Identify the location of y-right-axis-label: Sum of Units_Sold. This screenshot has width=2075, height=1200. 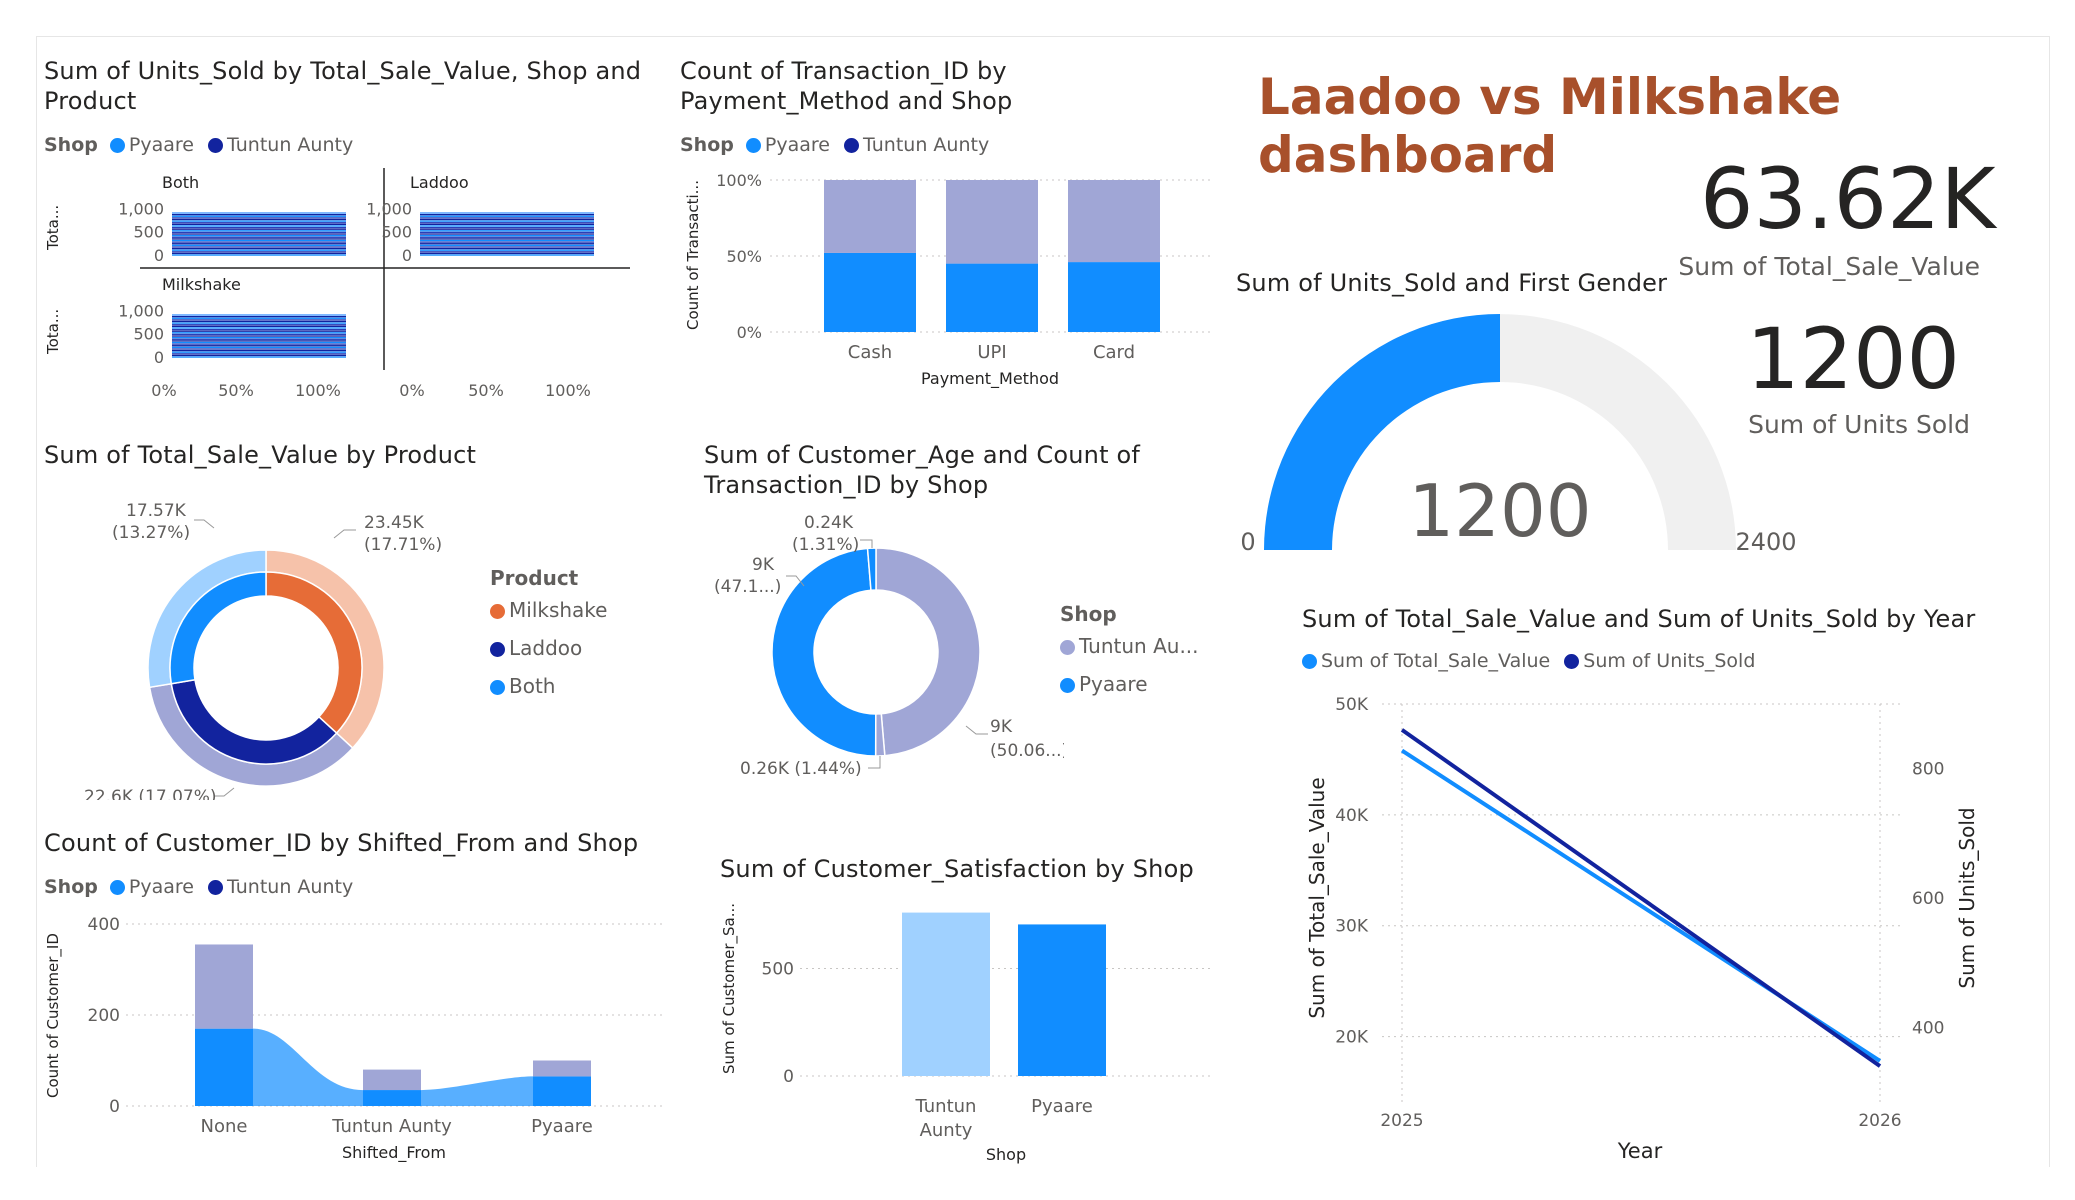
(1967, 897).